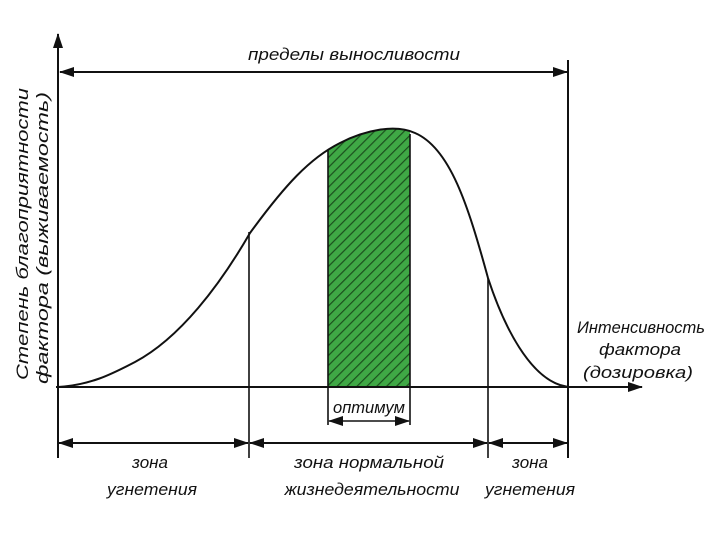  What do you see at coordinates (529, 462) in the screenshot?
I see `zone-right-label-line1: зона` at bounding box center [529, 462].